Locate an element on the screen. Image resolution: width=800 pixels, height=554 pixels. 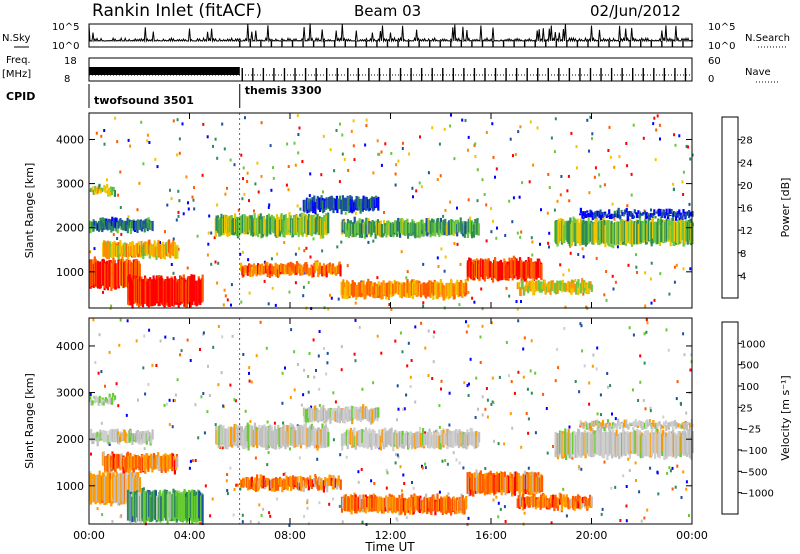
y-tick-label: 3000 is located at coordinates (70, 393).